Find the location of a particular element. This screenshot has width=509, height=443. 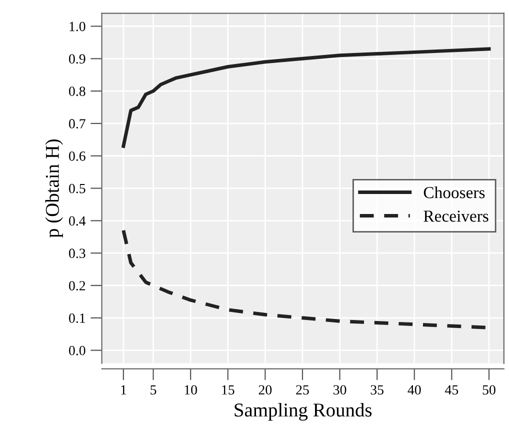

x-tick-label: 5 is located at coordinates (153, 390).